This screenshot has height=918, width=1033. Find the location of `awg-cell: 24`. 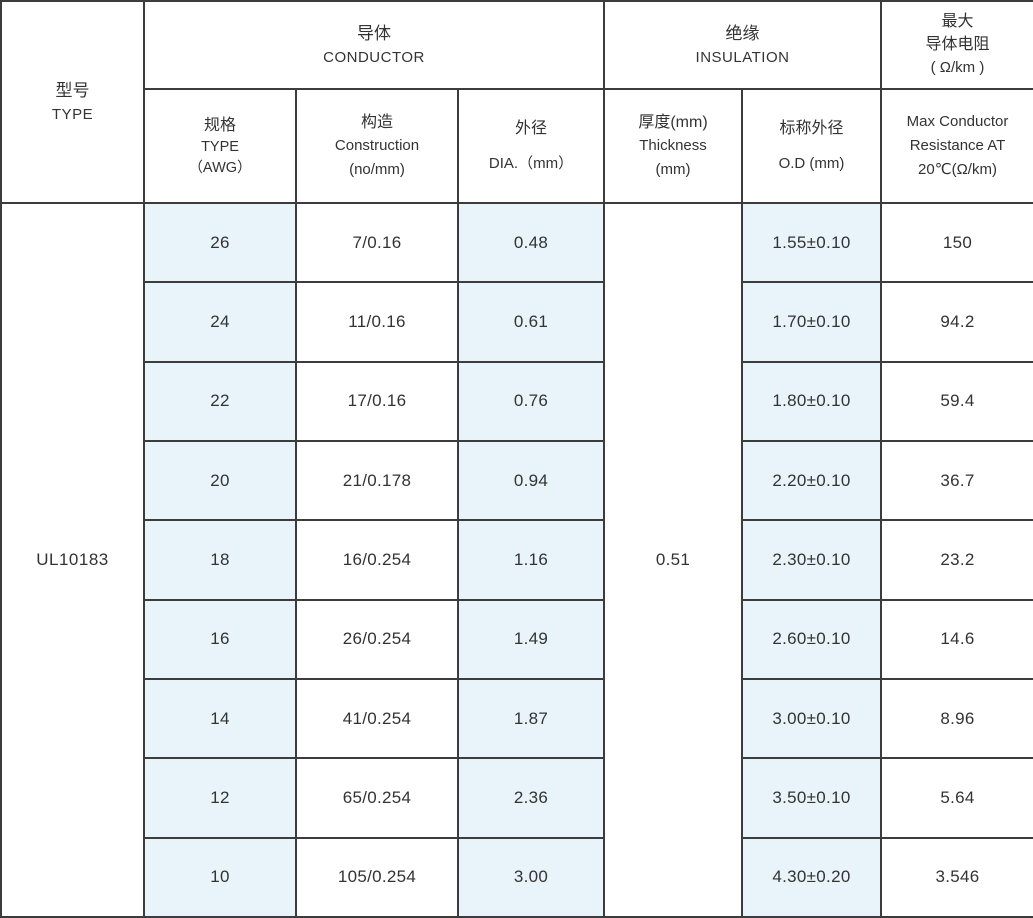

awg-cell: 24 is located at coordinates (220, 322).